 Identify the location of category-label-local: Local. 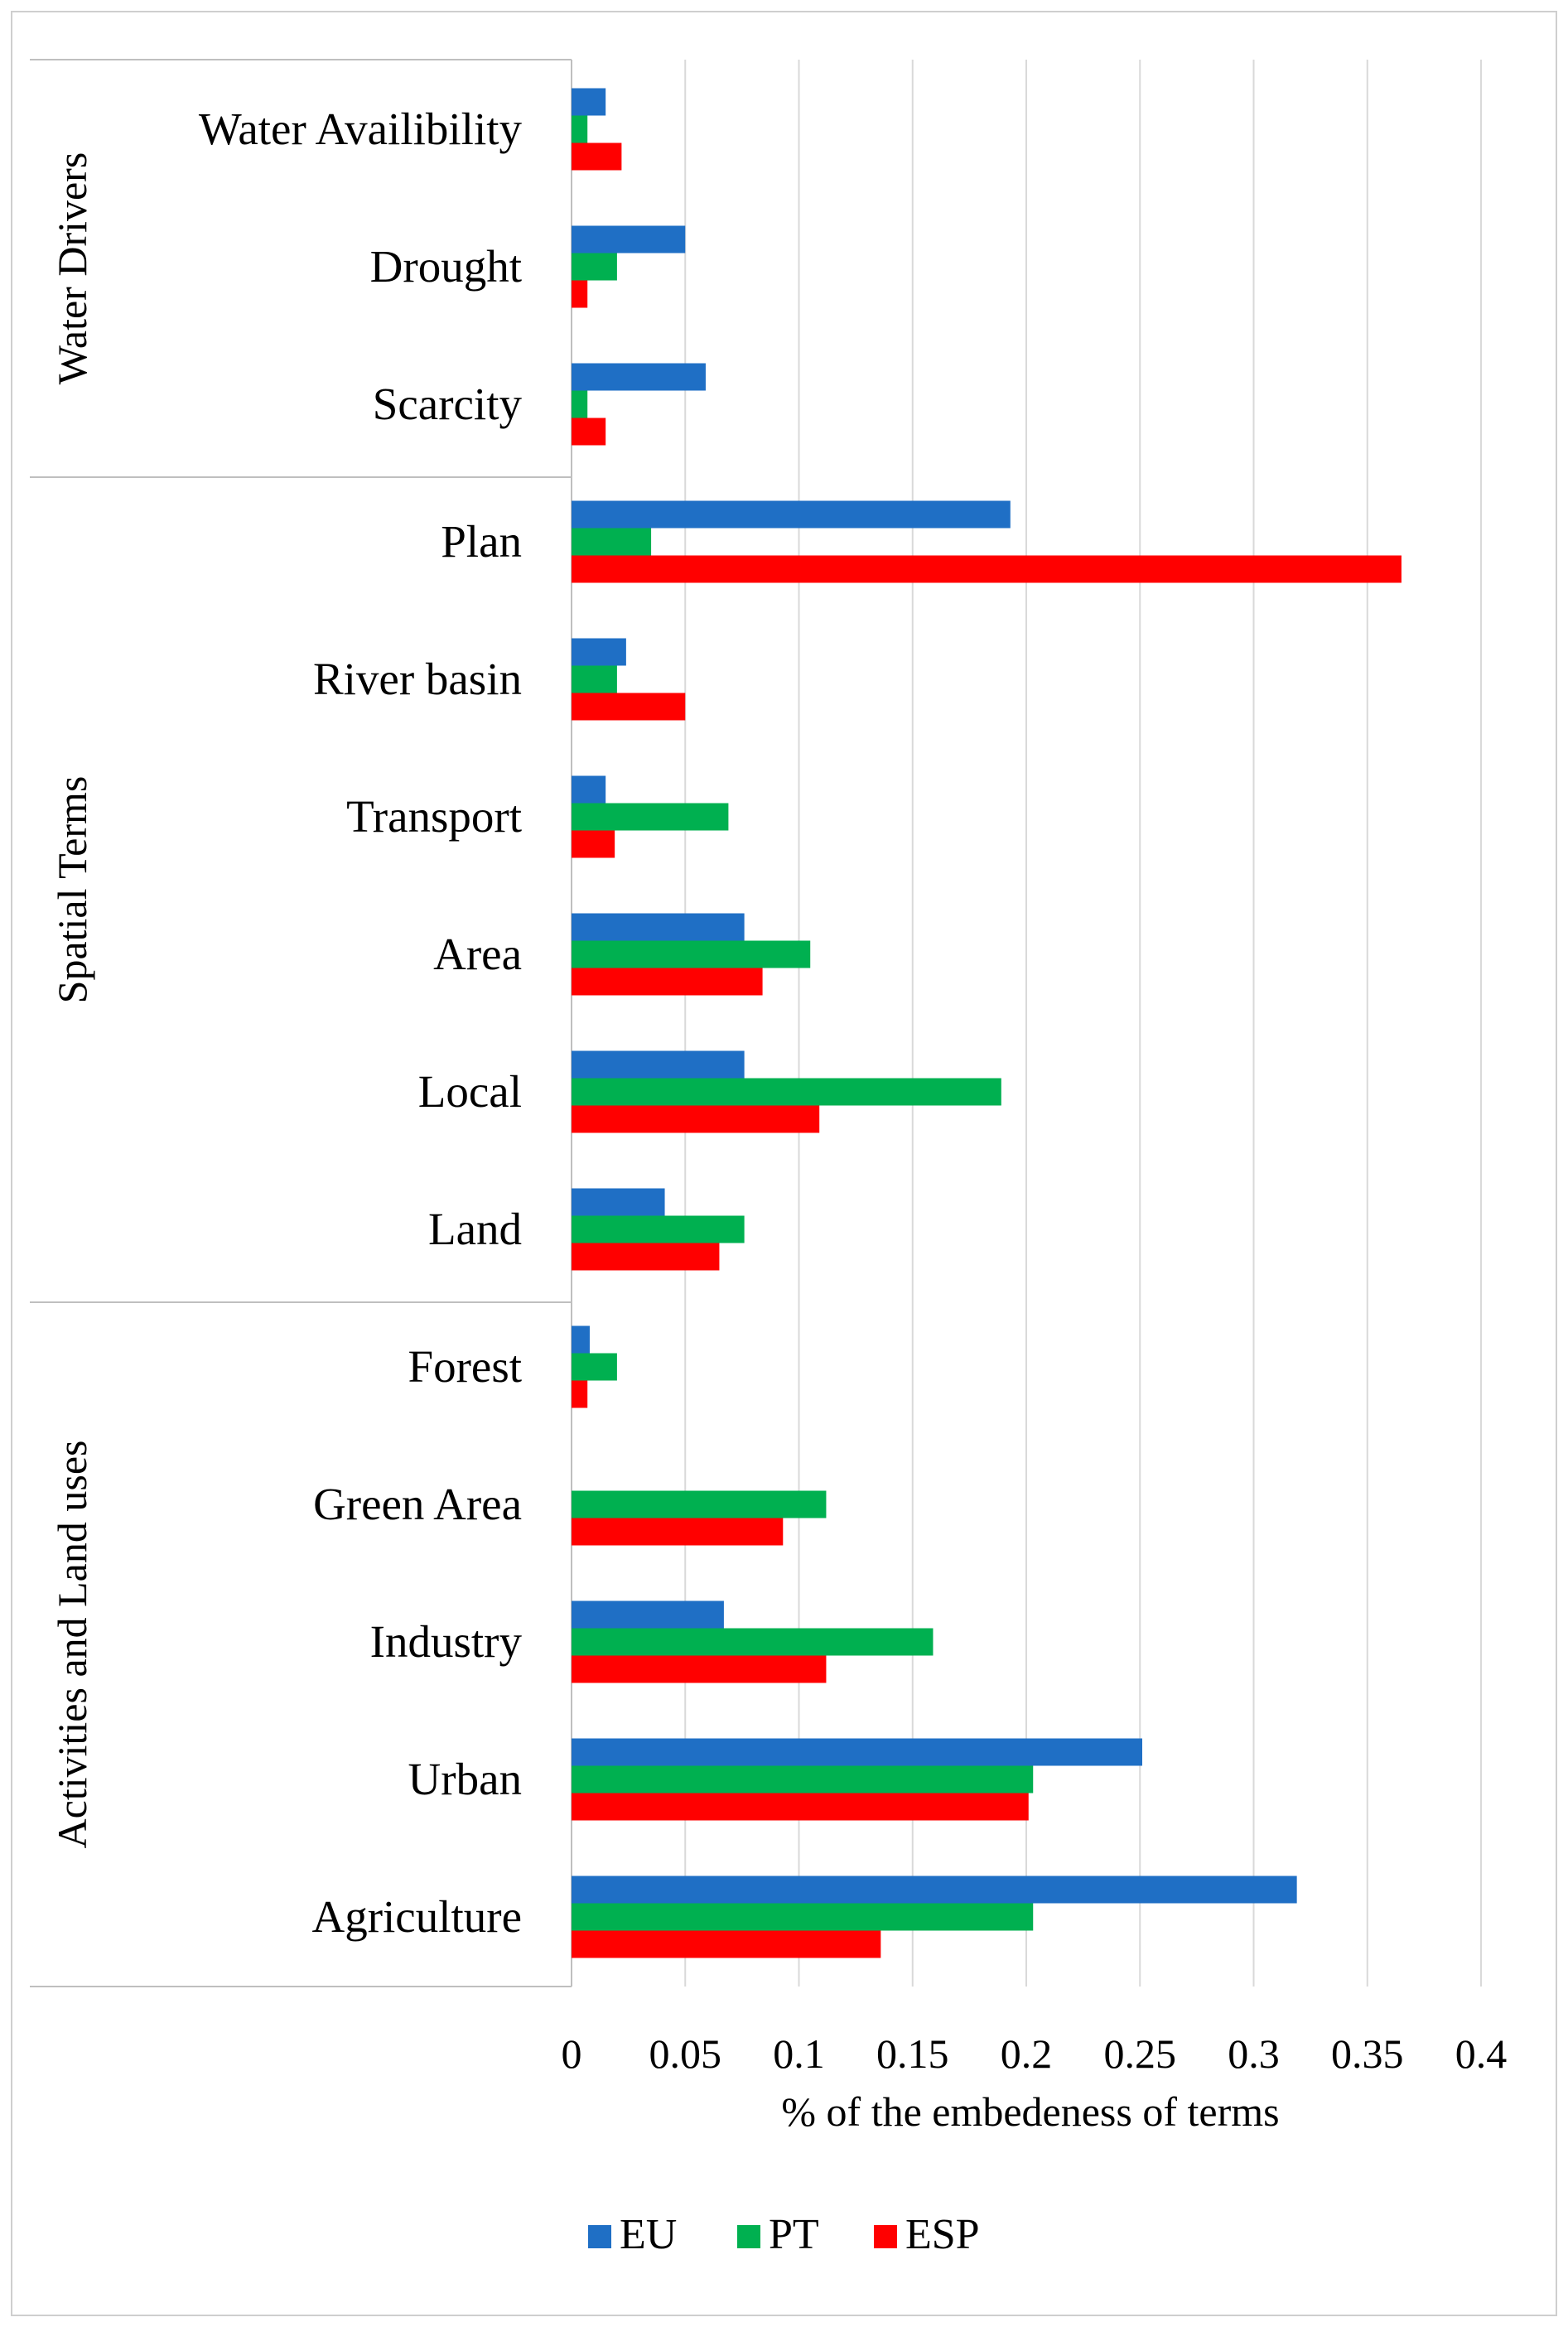
(470, 1091).